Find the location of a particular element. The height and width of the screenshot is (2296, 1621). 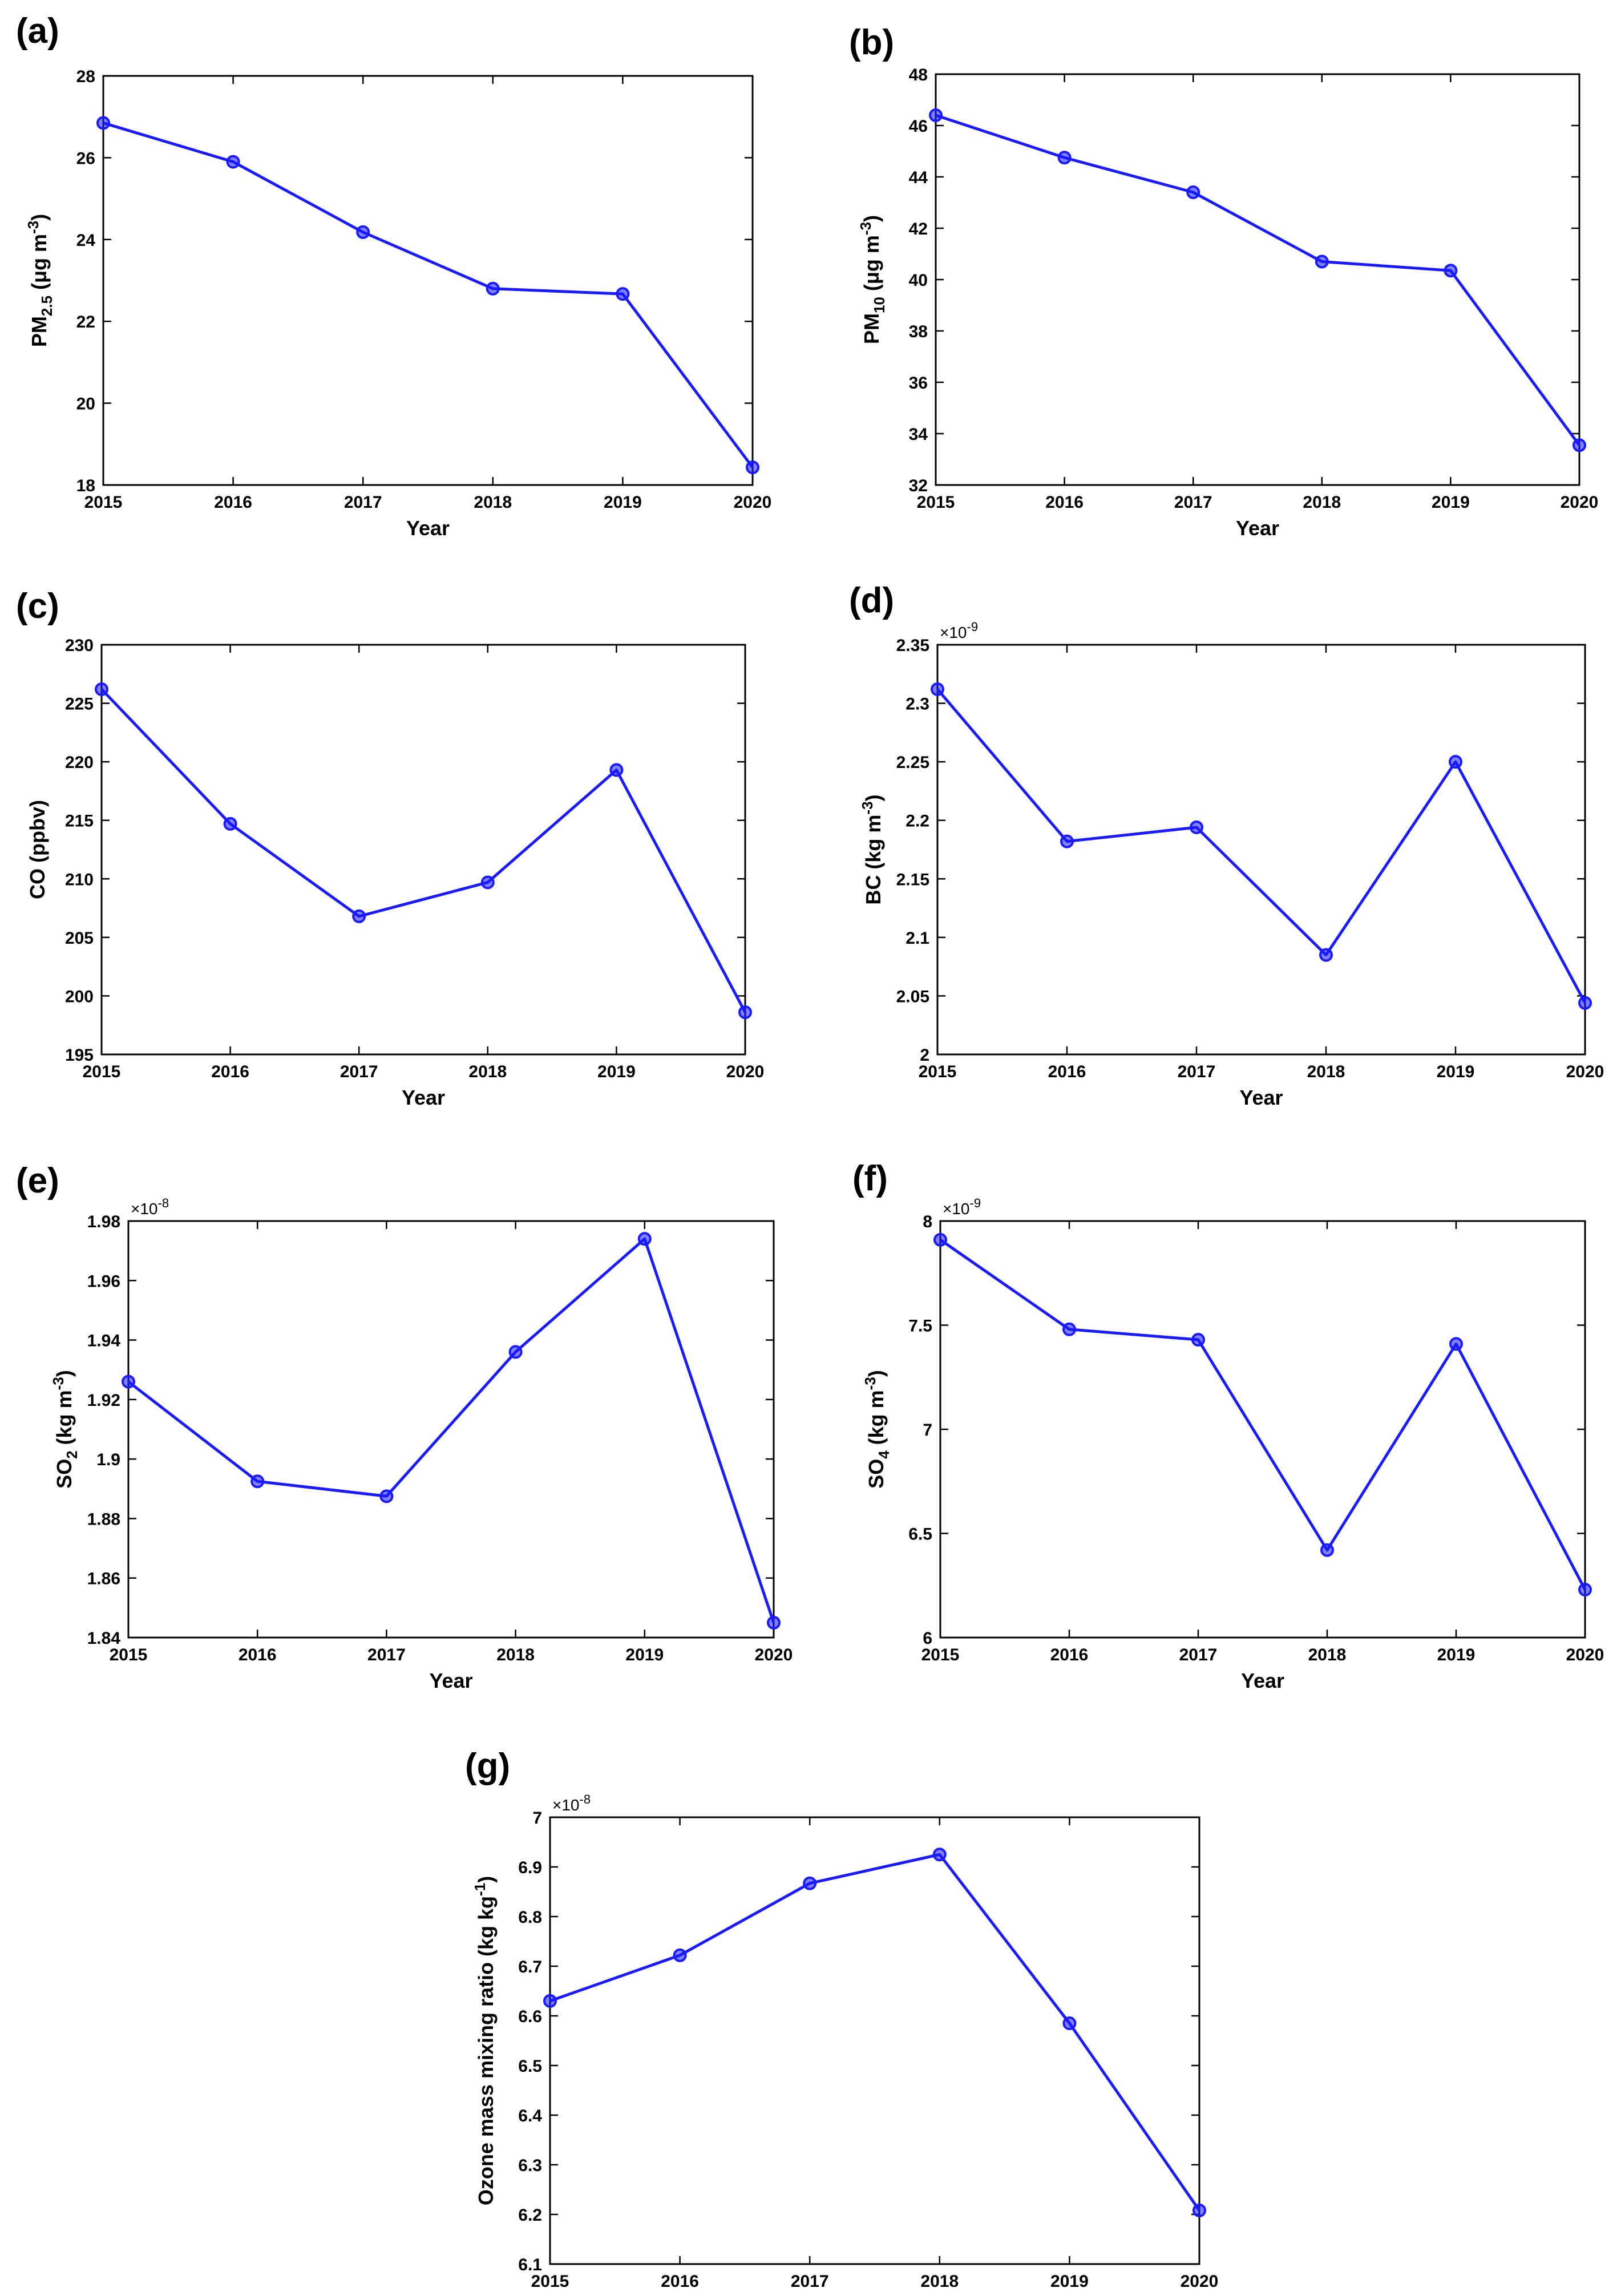

y-tick-label: 6.9 is located at coordinates (530, 1867).